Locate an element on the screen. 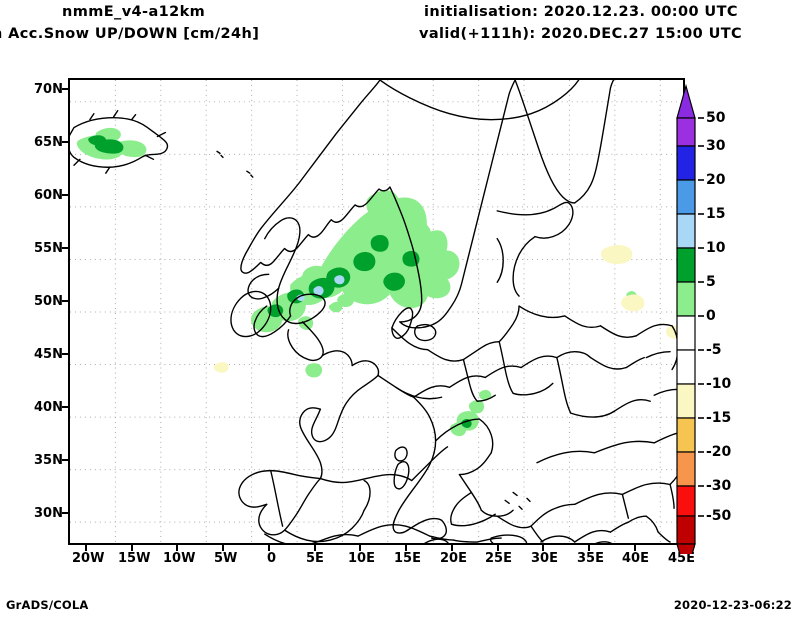 The image size is (800, 618). lon-tick-40E: 40E is located at coordinates (635, 558).